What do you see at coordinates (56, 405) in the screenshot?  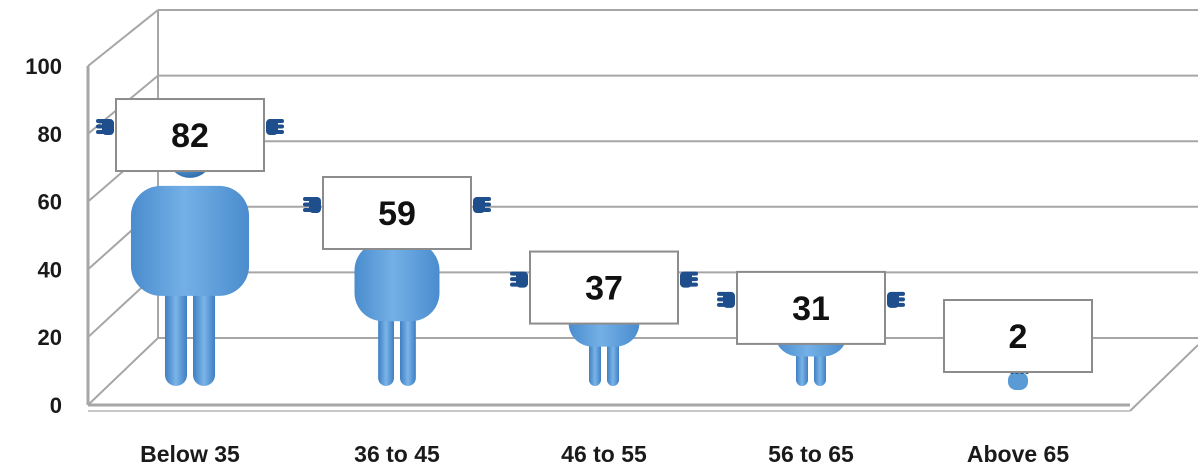 I see `y-tick-label: 0` at bounding box center [56, 405].